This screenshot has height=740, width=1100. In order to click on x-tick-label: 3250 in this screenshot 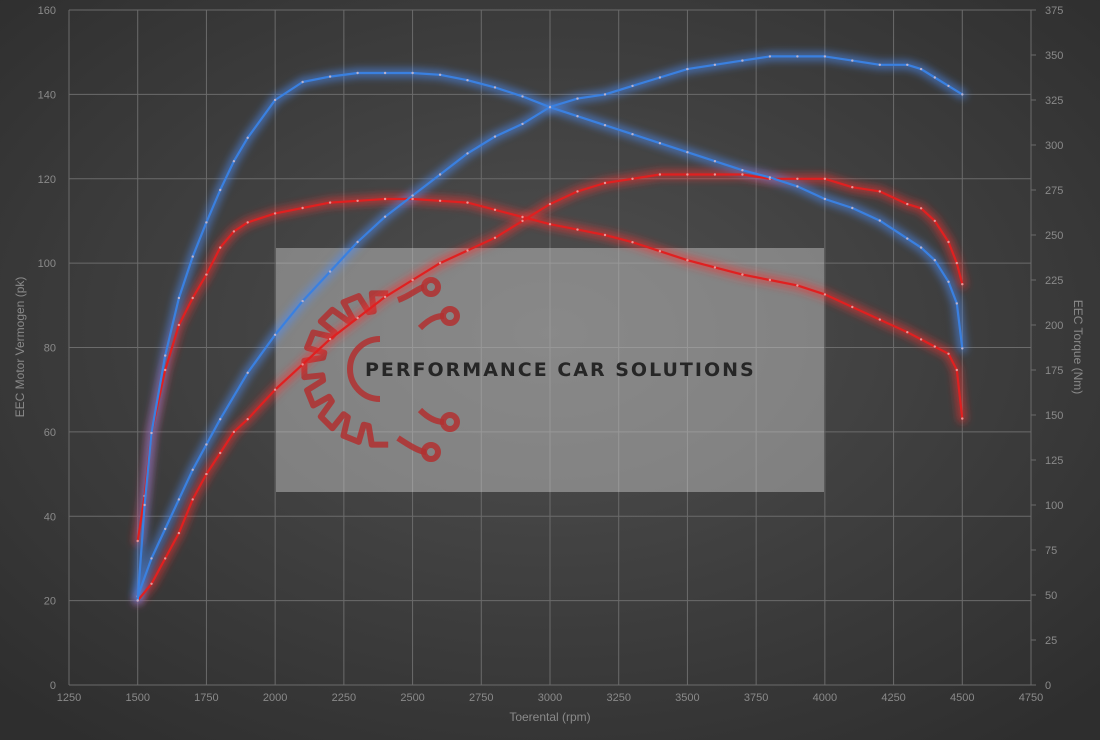, I will do `click(618, 698)`.